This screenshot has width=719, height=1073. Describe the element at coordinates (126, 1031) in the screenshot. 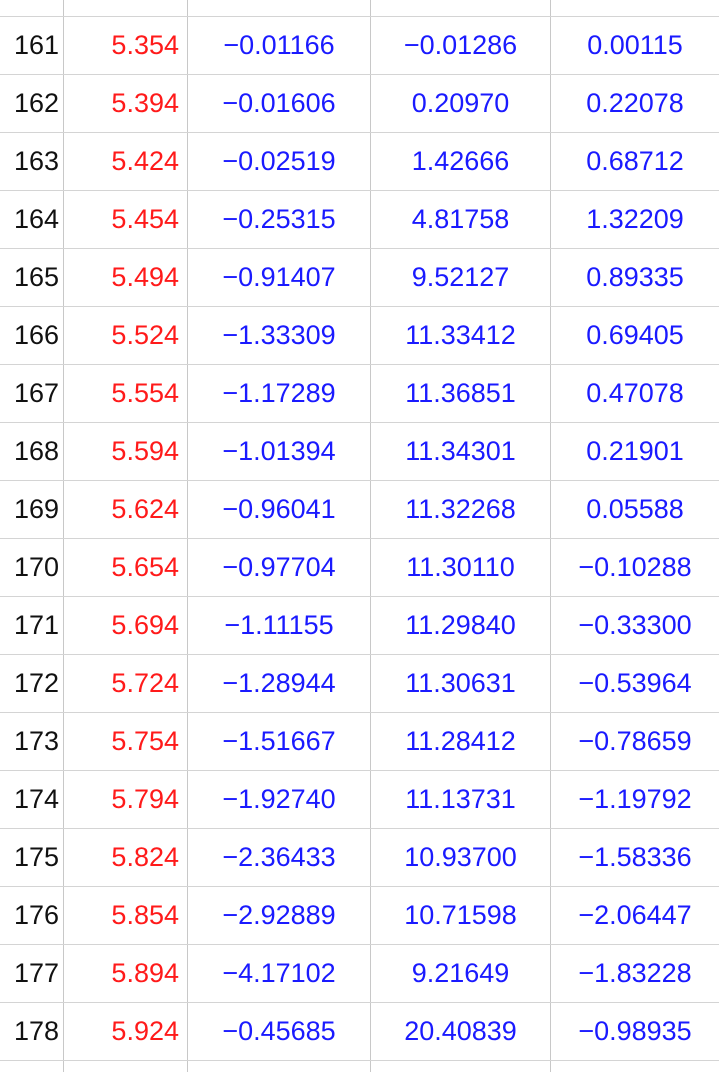

I see `x-value-cell: 5.924` at that location.